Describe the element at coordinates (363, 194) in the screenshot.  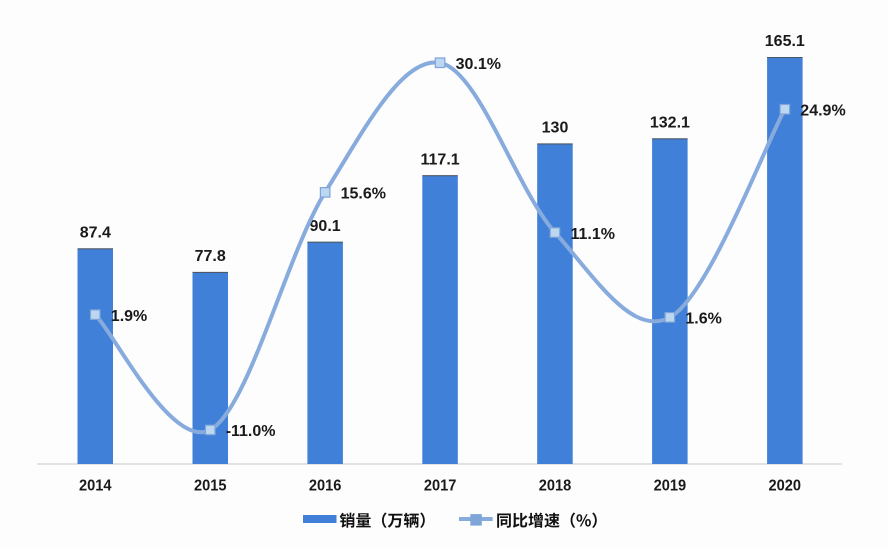
I see `svg-text: 15.6%` at that location.